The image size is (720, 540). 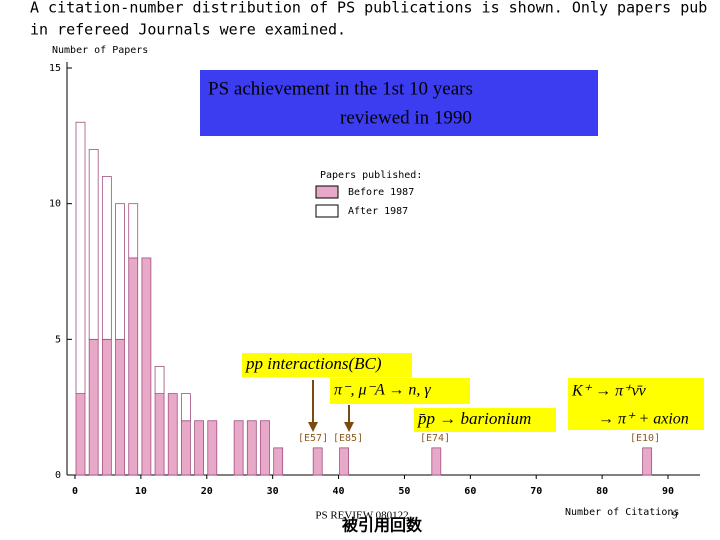 What do you see at coordinates (536, 491) in the screenshot?
I see `x-tick-label: 70` at bounding box center [536, 491].